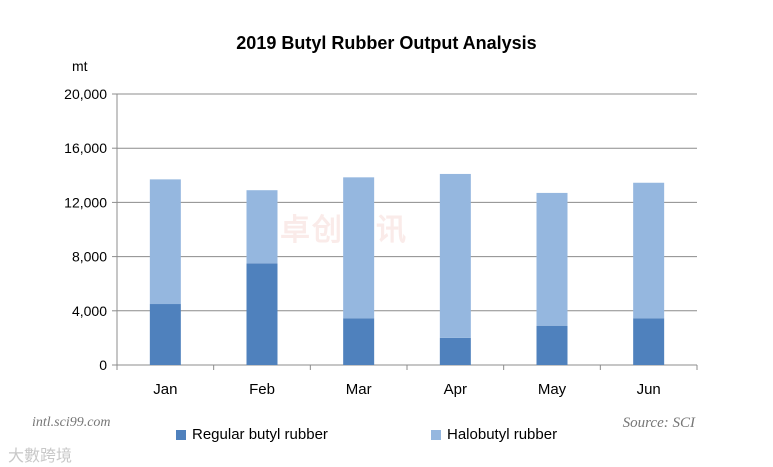  Describe the element at coordinates (85, 94) in the screenshot. I see `y-tick-label: 20,000` at that location.